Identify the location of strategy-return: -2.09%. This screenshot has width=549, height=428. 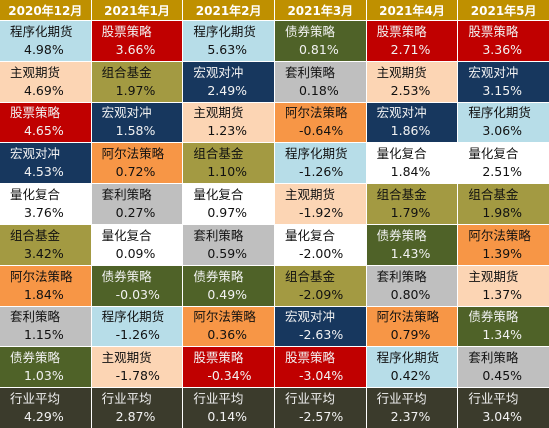
(321, 294).